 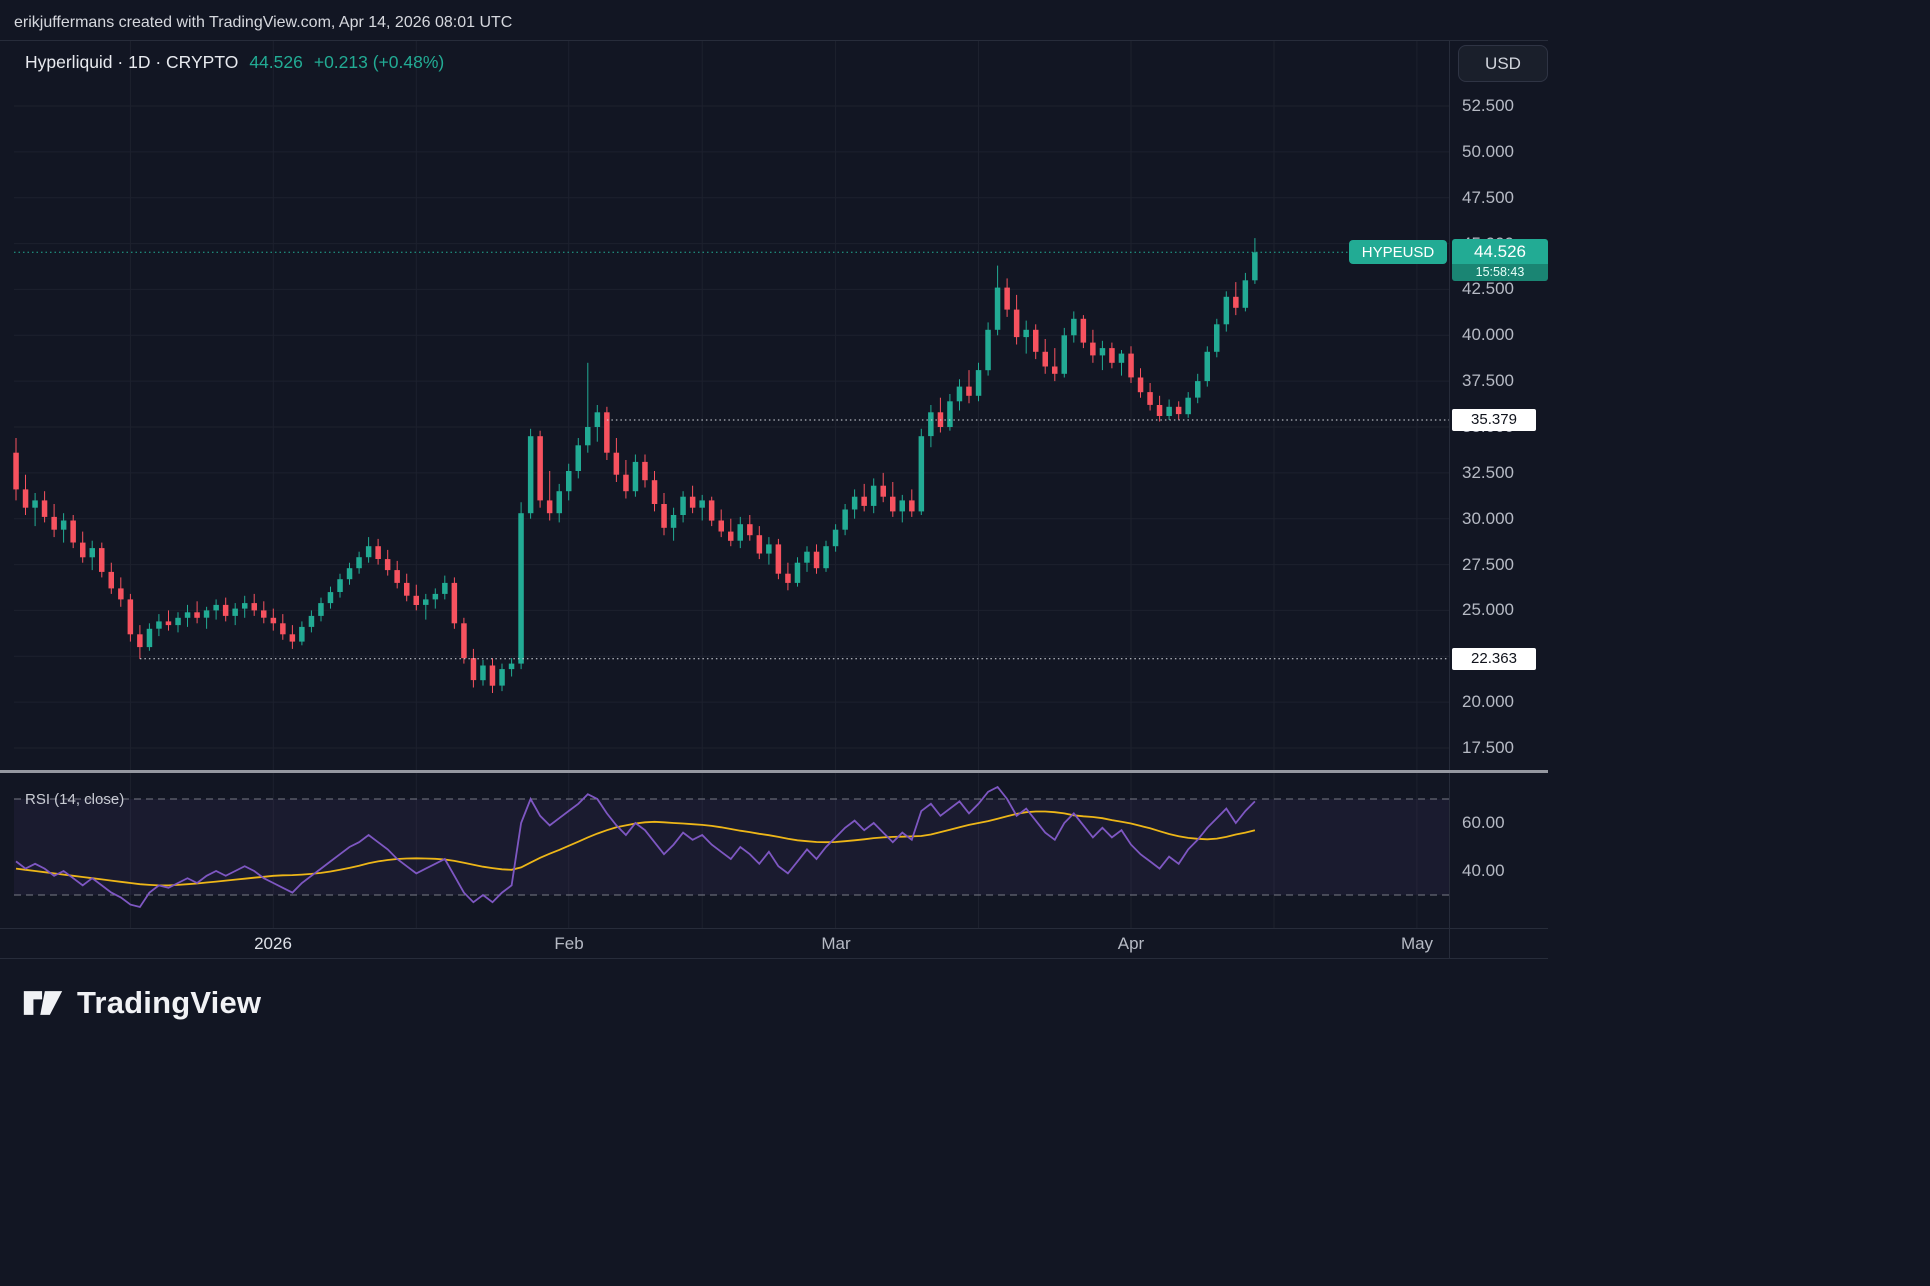 I want to click on price-tick-label: 37.500, so click(x=1488, y=381).